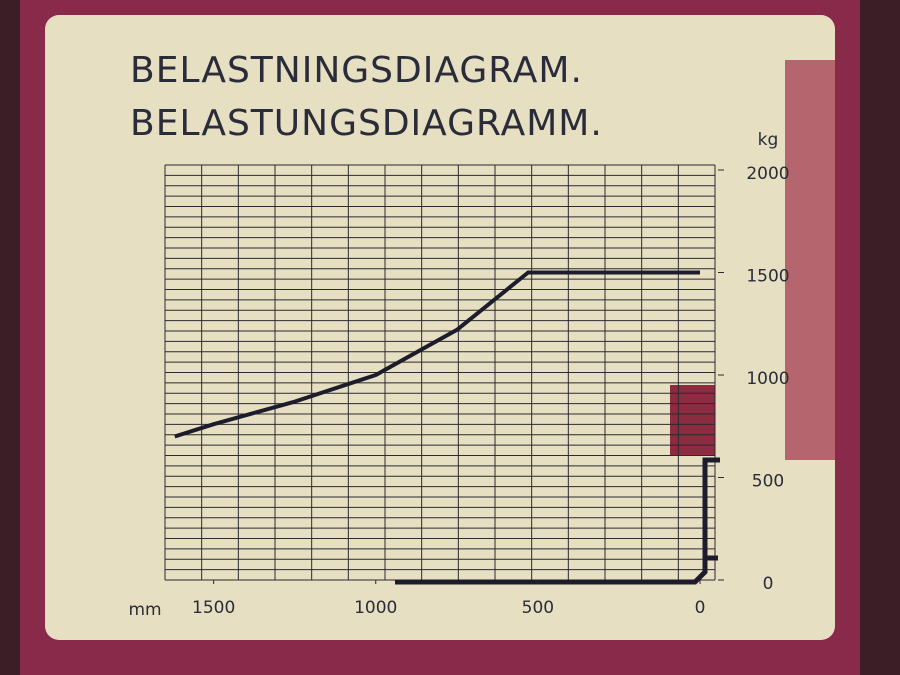 The image size is (900, 675). What do you see at coordinates (767, 174) in the screenshot?
I see `y-tick-label: 2000` at bounding box center [767, 174].